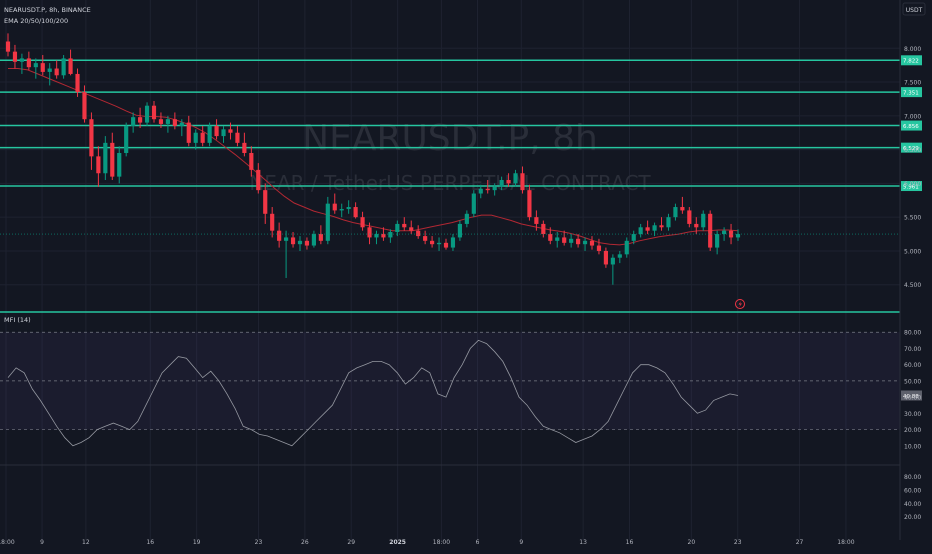  I want to click on symbol-info: NEARUSDT.P, 8h, BINANCE, so click(47, 10).